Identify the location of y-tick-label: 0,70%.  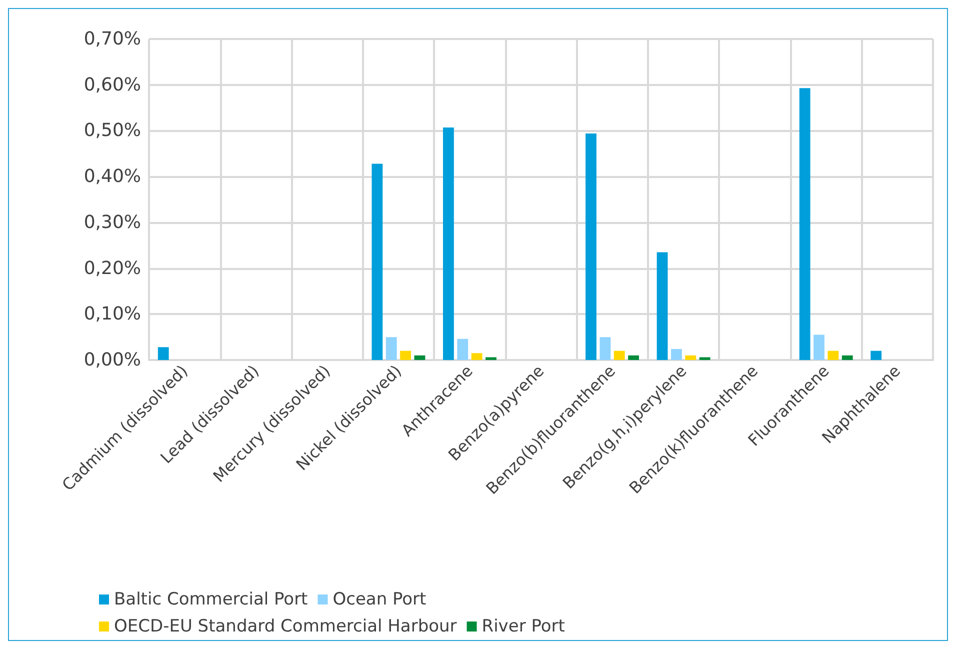
(112, 39).